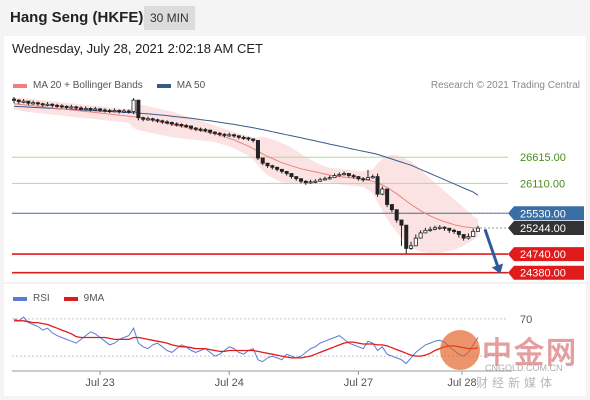  I want to click on price-label-2: 25530.00, so click(543, 214).